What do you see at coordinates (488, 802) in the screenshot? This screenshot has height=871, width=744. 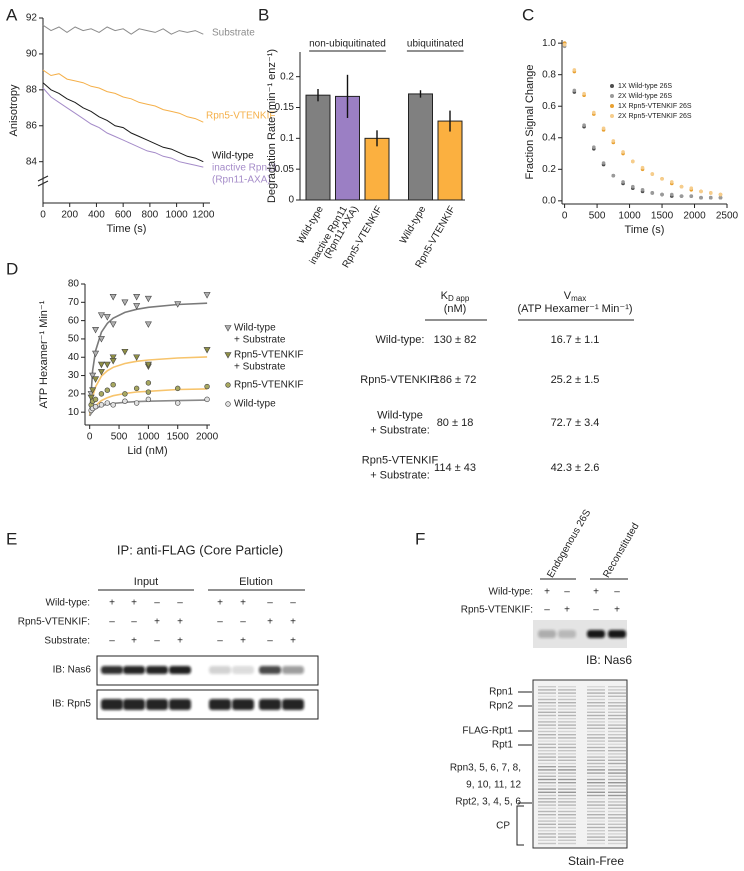 I see `band-label: Rpt2, 3, 4, 5, 6` at bounding box center [488, 802].